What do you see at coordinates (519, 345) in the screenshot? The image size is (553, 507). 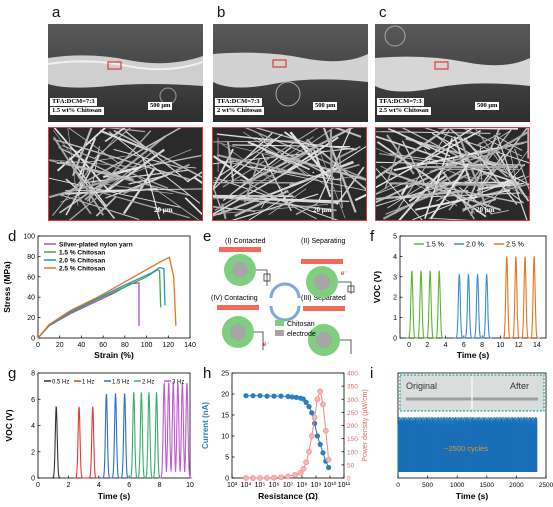 I see `x-tick-label: 12` at bounding box center [519, 345].